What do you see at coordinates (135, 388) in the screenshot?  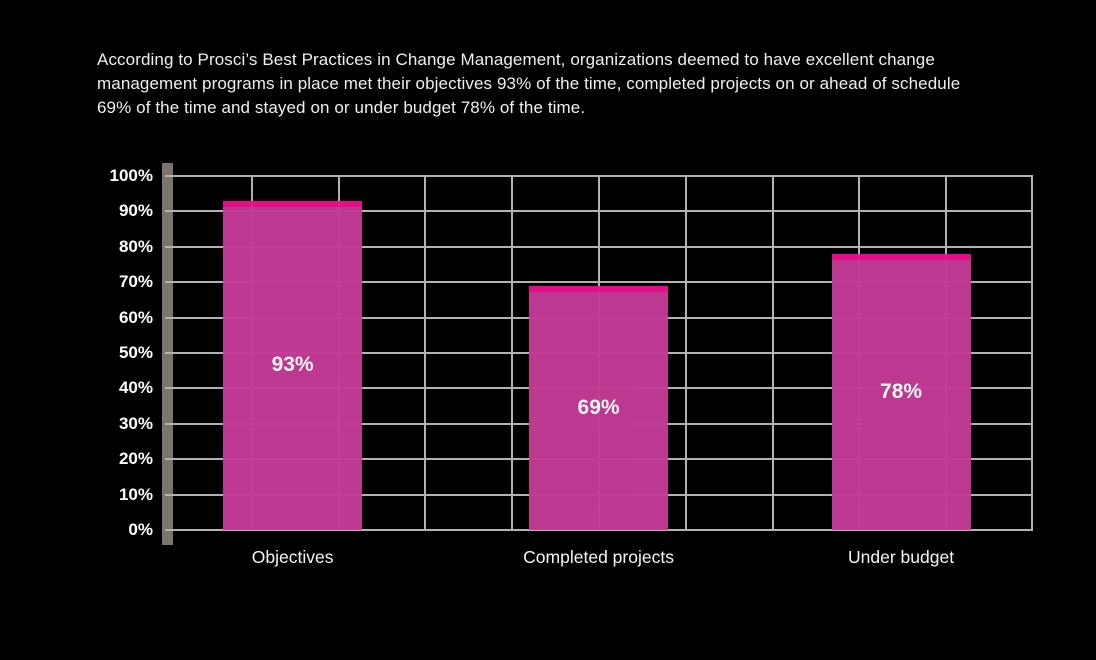 I see `y-axis-tick-label: 40%` at bounding box center [135, 388].